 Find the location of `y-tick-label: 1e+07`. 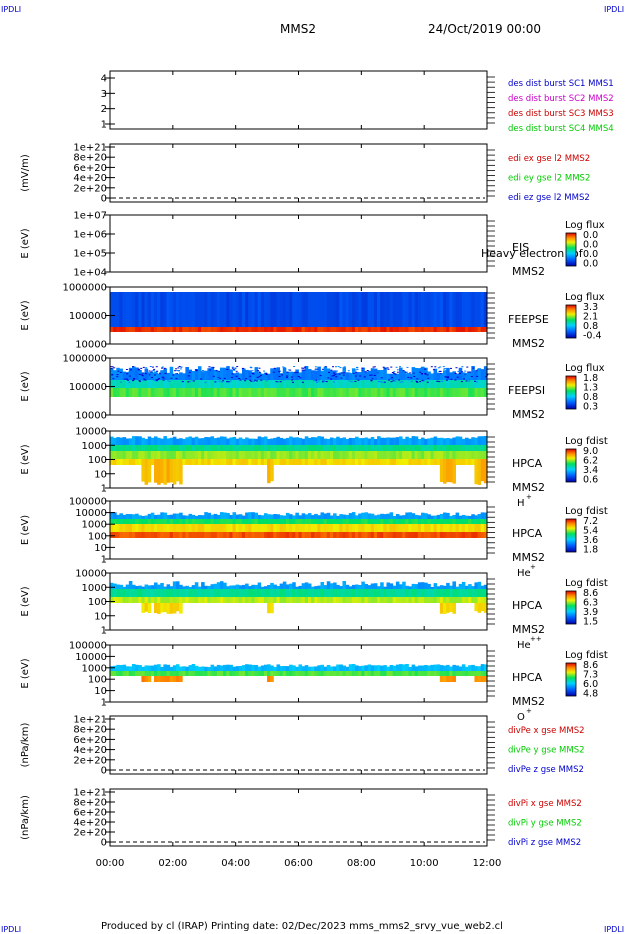

y-tick-label: 1e+07 is located at coordinates (90, 216).